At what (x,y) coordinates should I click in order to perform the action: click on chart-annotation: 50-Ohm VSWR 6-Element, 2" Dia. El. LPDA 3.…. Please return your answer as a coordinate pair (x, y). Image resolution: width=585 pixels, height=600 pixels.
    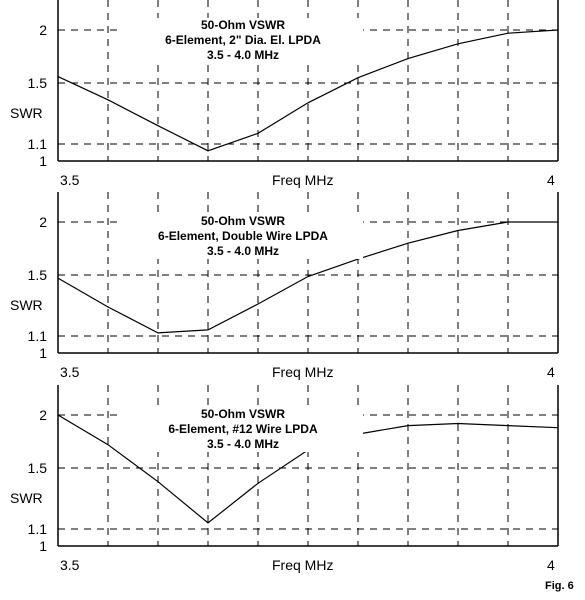
    Looking at the image, I should click on (243, 40).